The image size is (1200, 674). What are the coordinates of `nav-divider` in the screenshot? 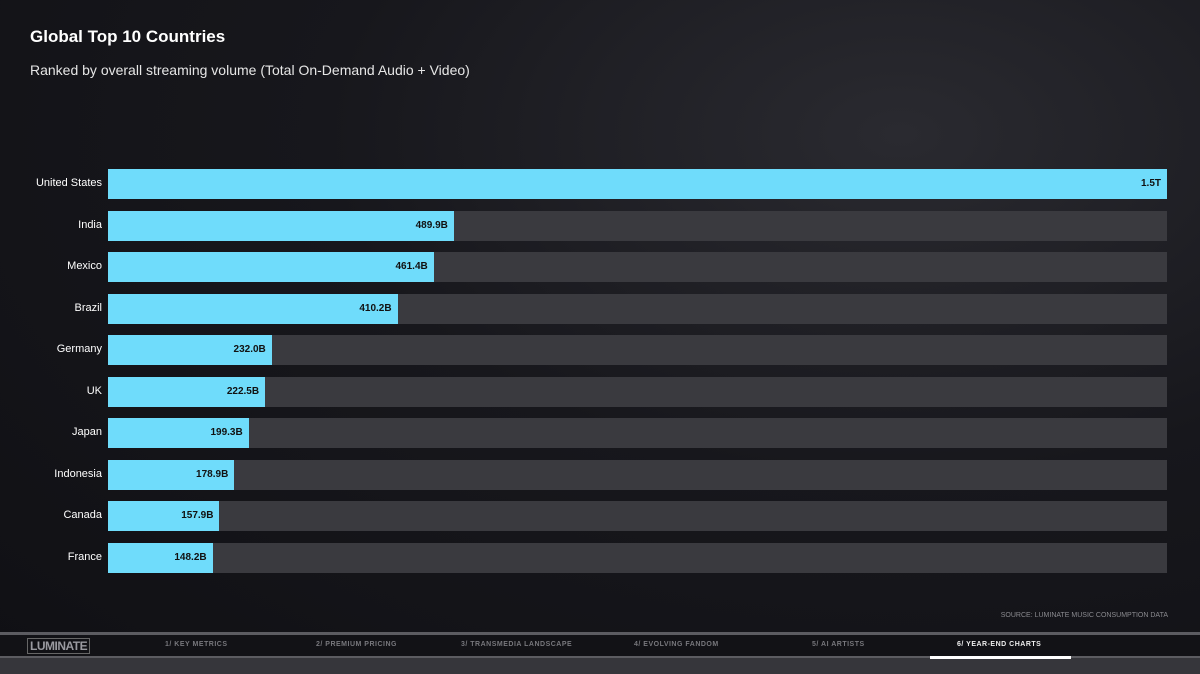 It's located at (600, 633).